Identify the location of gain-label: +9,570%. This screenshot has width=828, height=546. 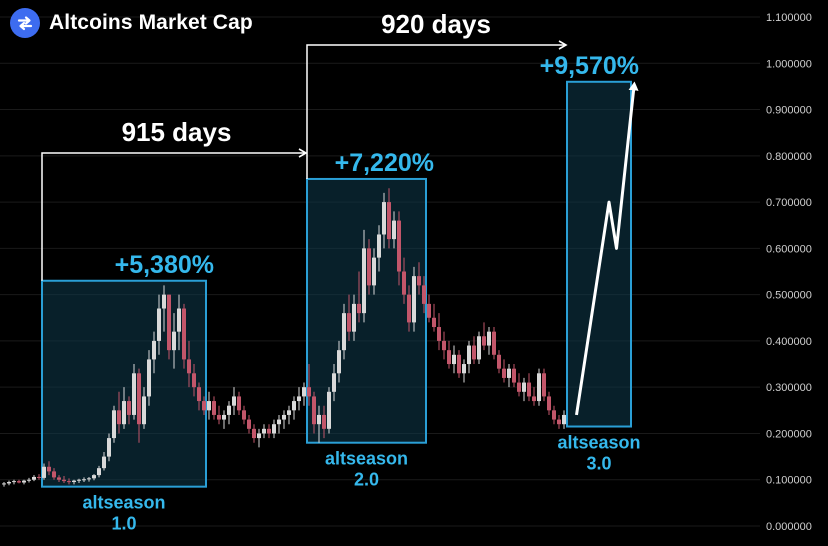
(589, 66).